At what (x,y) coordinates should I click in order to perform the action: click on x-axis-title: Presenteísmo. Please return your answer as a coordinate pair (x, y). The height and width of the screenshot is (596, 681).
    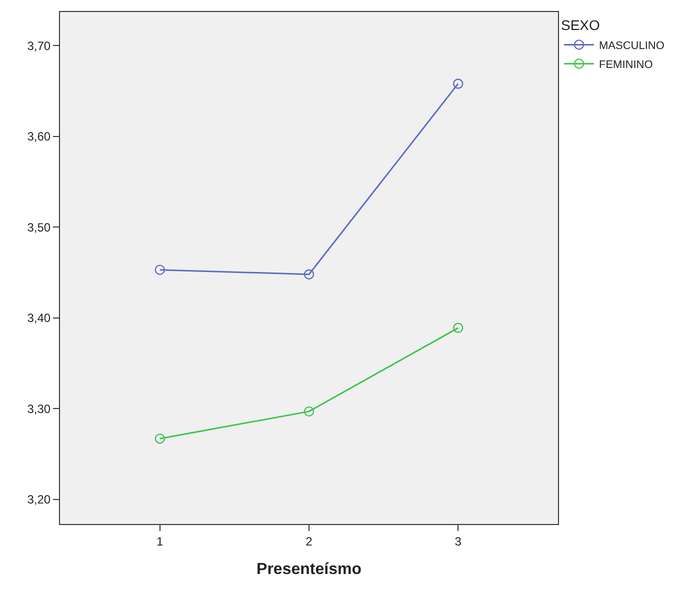
    Looking at the image, I should click on (309, 569).